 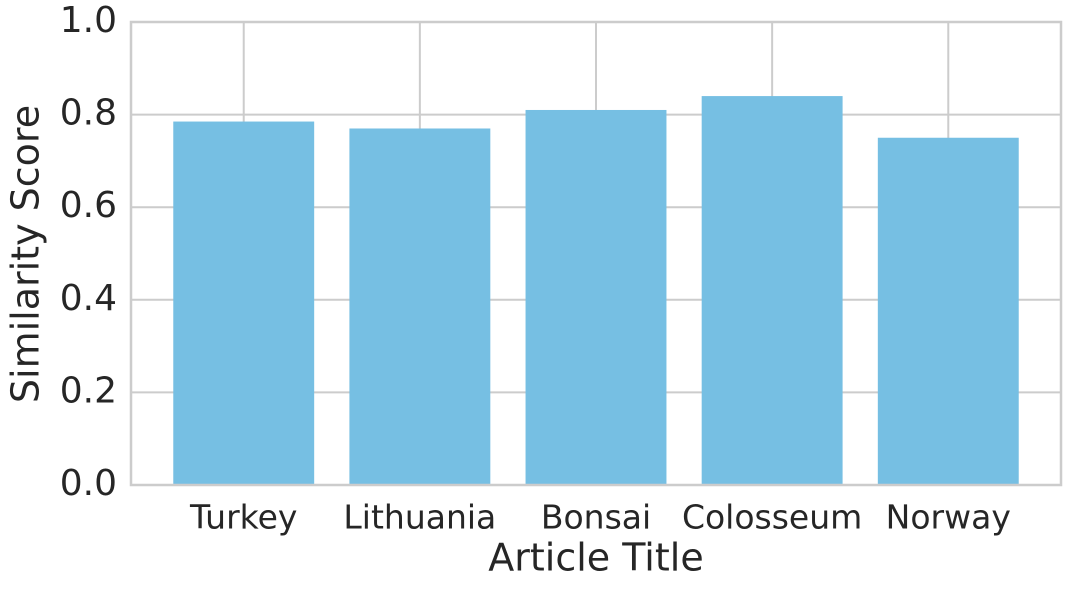 I want to click on x-tick-label: Norway, so click(x=948, y=517).